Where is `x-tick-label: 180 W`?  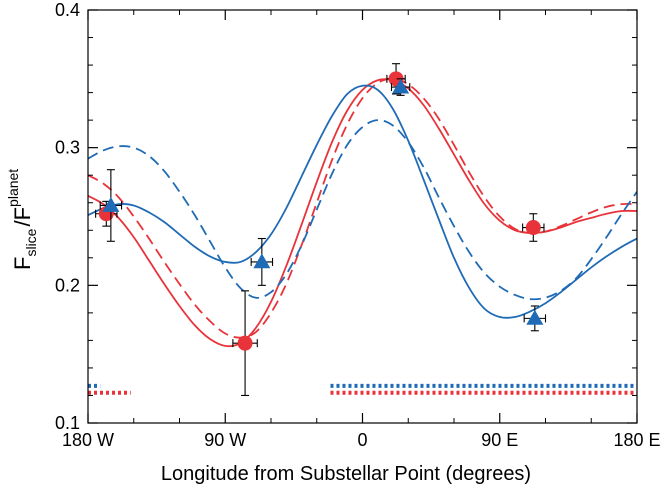
x-tick-label: 180 W is located at coordinates (88, 440).